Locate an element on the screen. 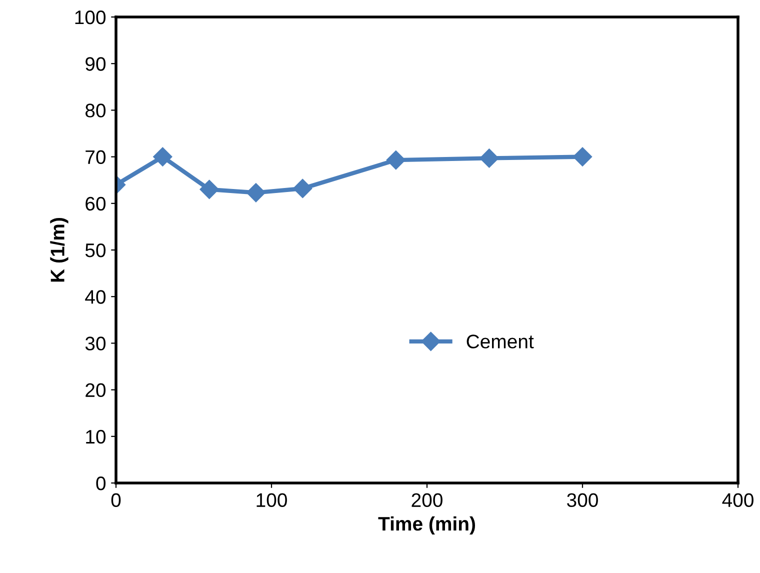  y-tick-label: 50 is located at coordinates (95, 250).